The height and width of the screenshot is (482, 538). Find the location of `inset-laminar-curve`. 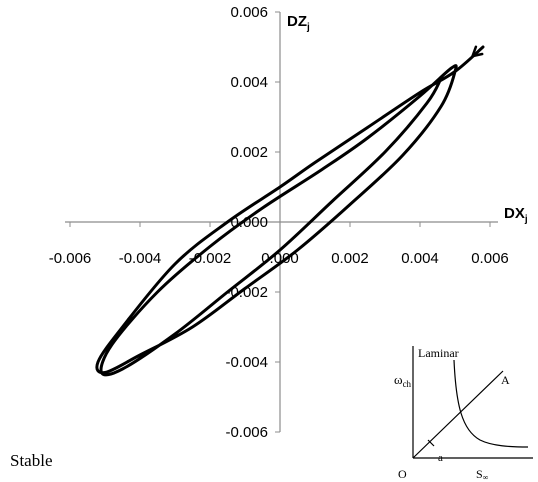

inset-laminar-curve is located at coordinates (491, 403).